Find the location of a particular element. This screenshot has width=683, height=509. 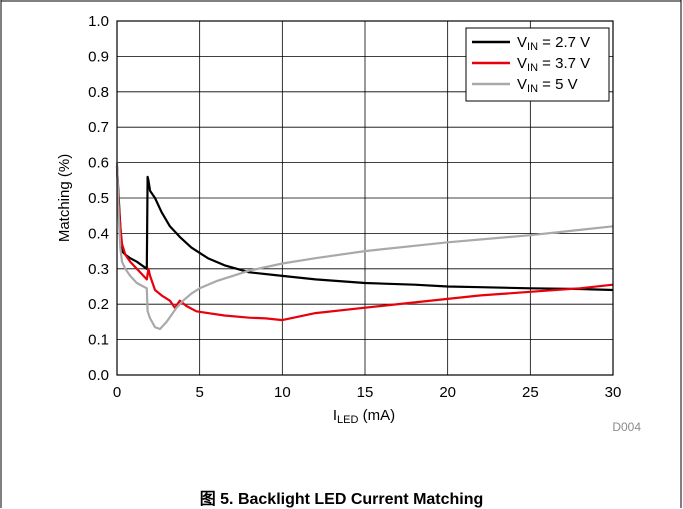

figure-code: D004 is located at coordinates (626, 427).